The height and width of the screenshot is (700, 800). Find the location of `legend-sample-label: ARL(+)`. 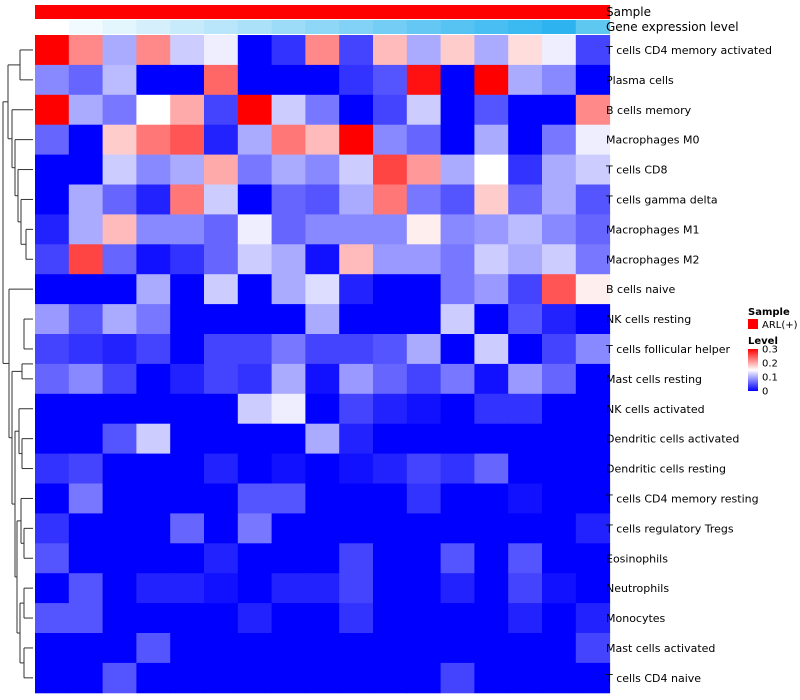

legend-sample-label: ARL(+) is located at coordinates (780, 325).